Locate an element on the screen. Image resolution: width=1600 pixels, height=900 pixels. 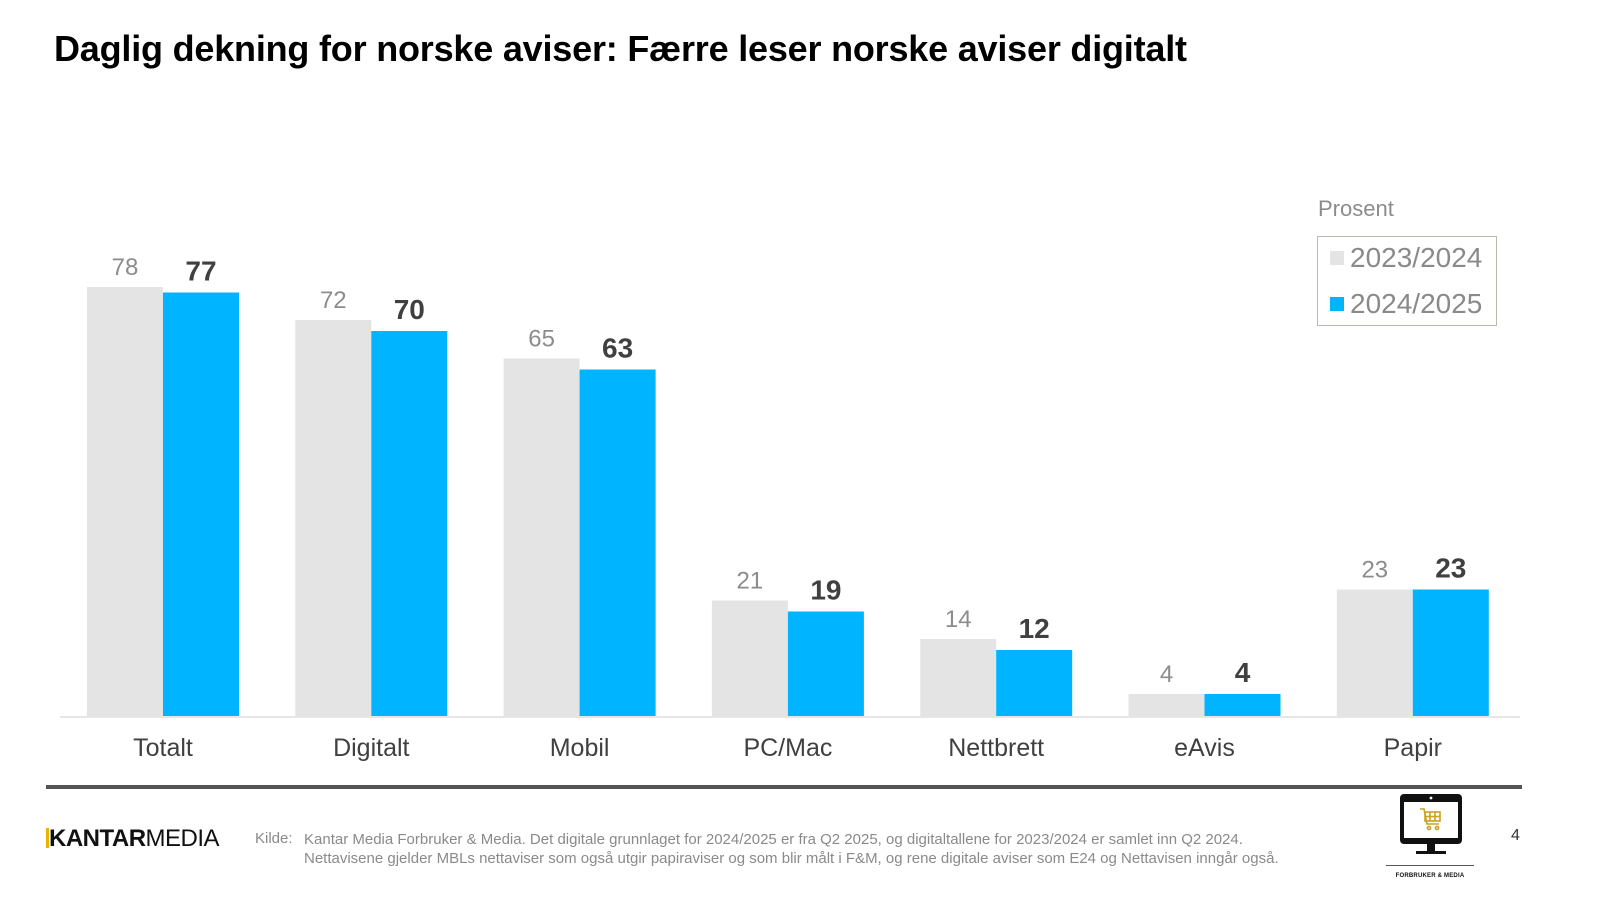
footer-divider is located at coordinates (784, 787).